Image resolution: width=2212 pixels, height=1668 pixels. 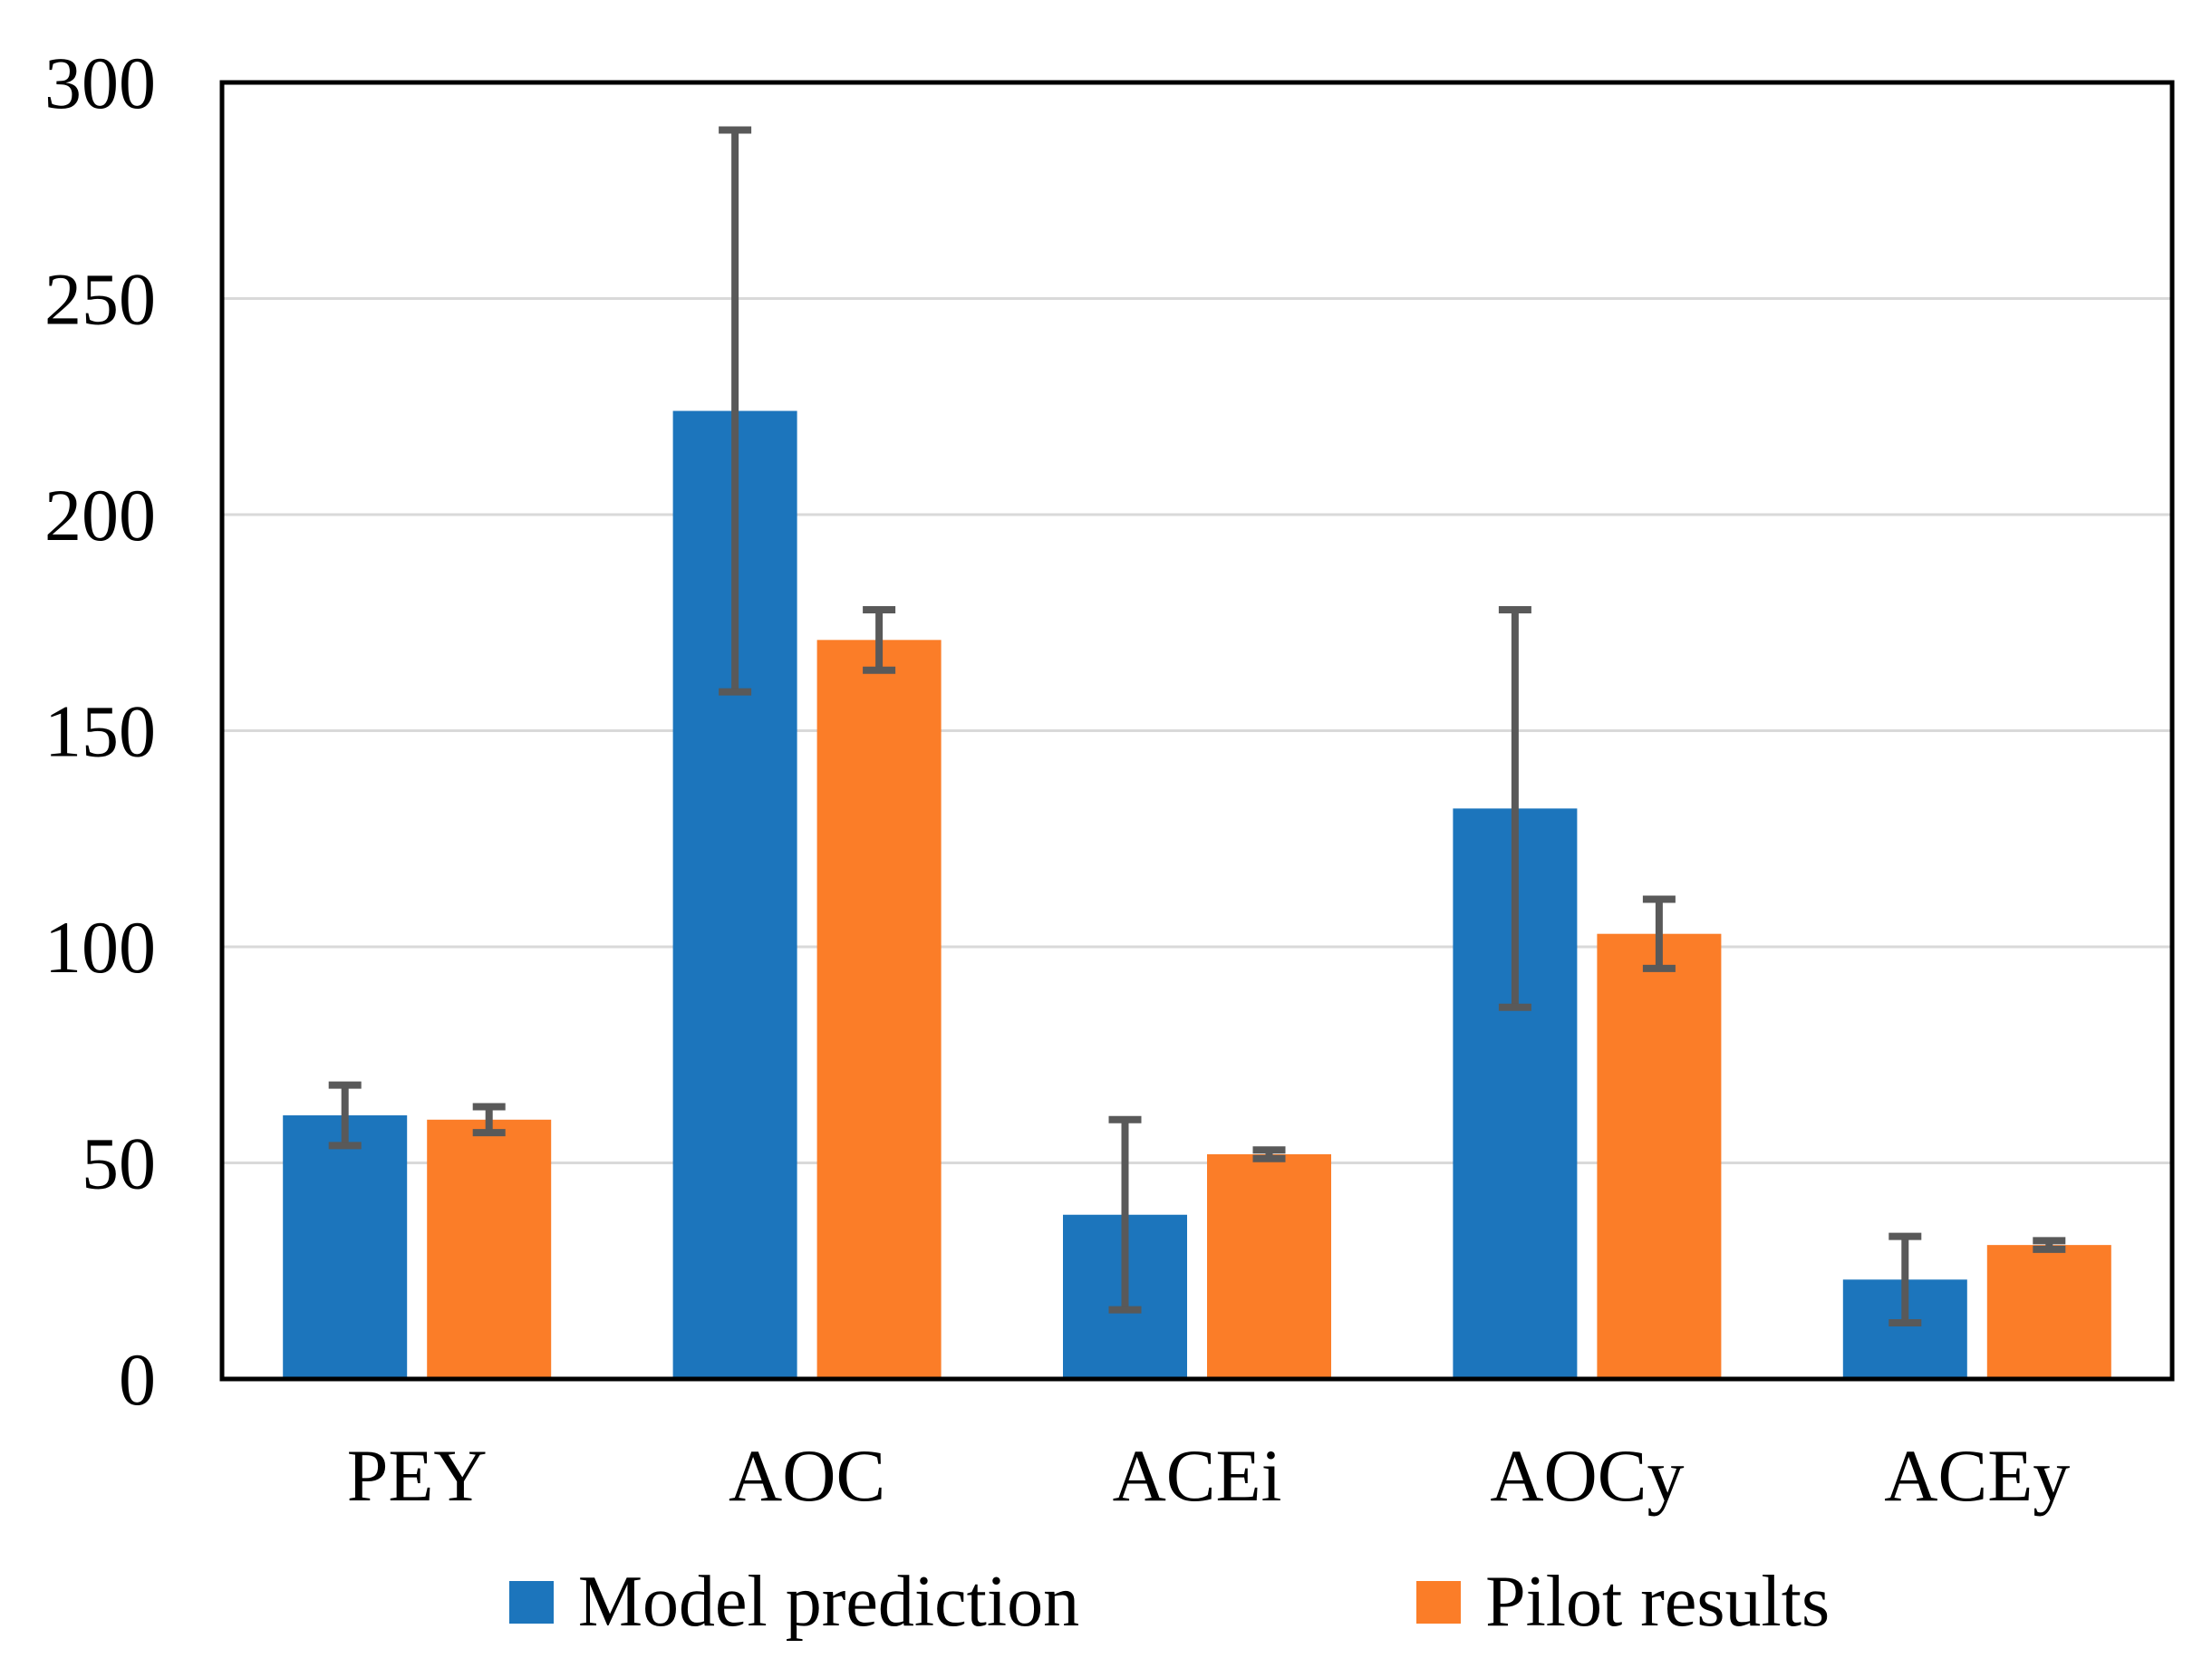 What do you see at coordinates (1106, 1602) in the screenshot?
I see `chart-legend: Model prediction Pilot results` at bounding box center [1106, 1602].